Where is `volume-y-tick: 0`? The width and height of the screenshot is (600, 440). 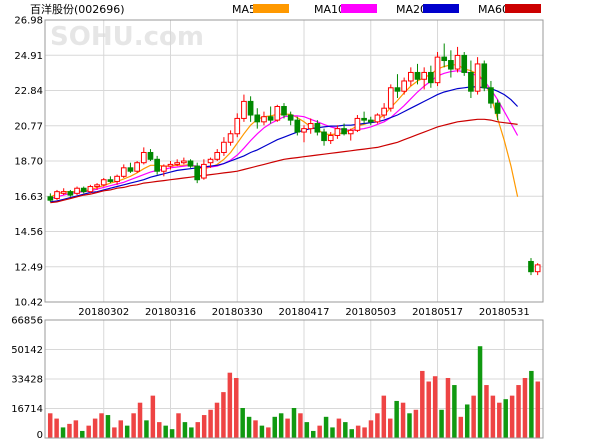 volume-y-tick: 0 is located at coordinates (40, 435).